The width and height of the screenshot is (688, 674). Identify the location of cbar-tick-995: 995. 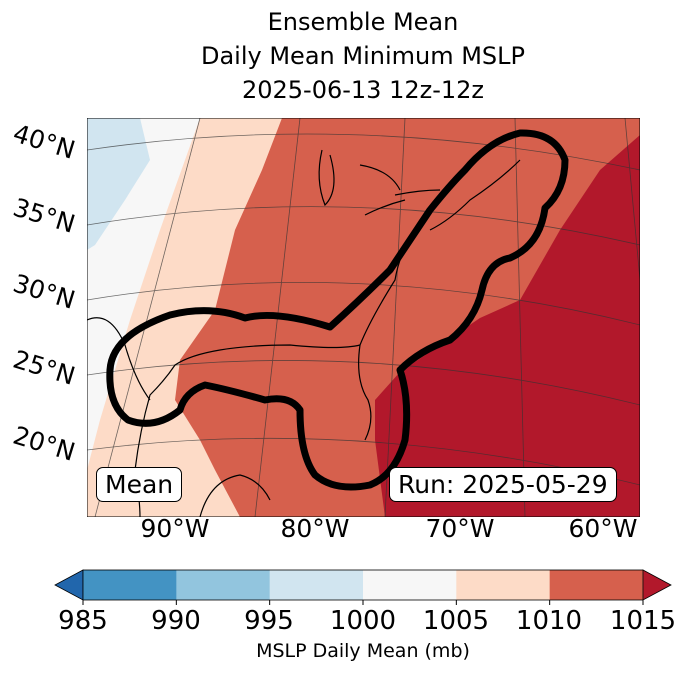
(269, 621).